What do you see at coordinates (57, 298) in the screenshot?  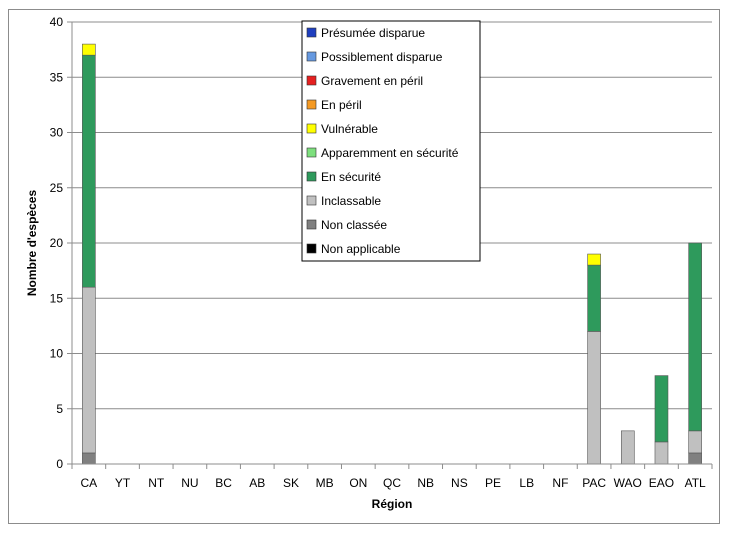 I see `y-tick-label: 15` at bounding box center [57, 298].